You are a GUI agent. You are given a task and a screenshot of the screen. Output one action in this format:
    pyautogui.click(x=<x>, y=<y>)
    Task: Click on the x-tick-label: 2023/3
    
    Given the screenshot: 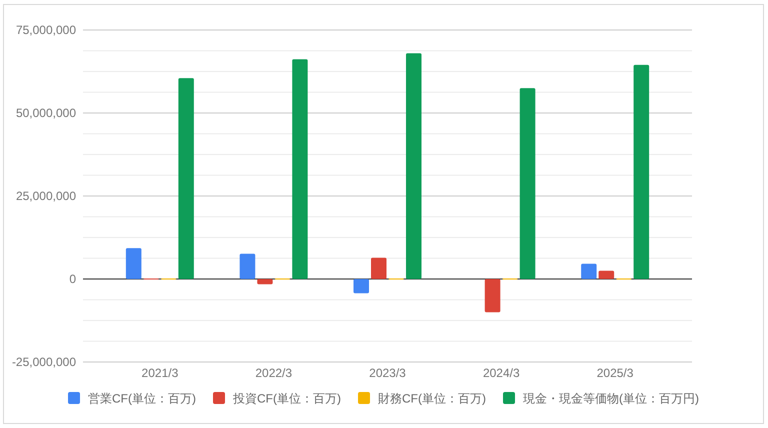 What is the action you would take?
    pyautogui.click(x=387, y=373)
    